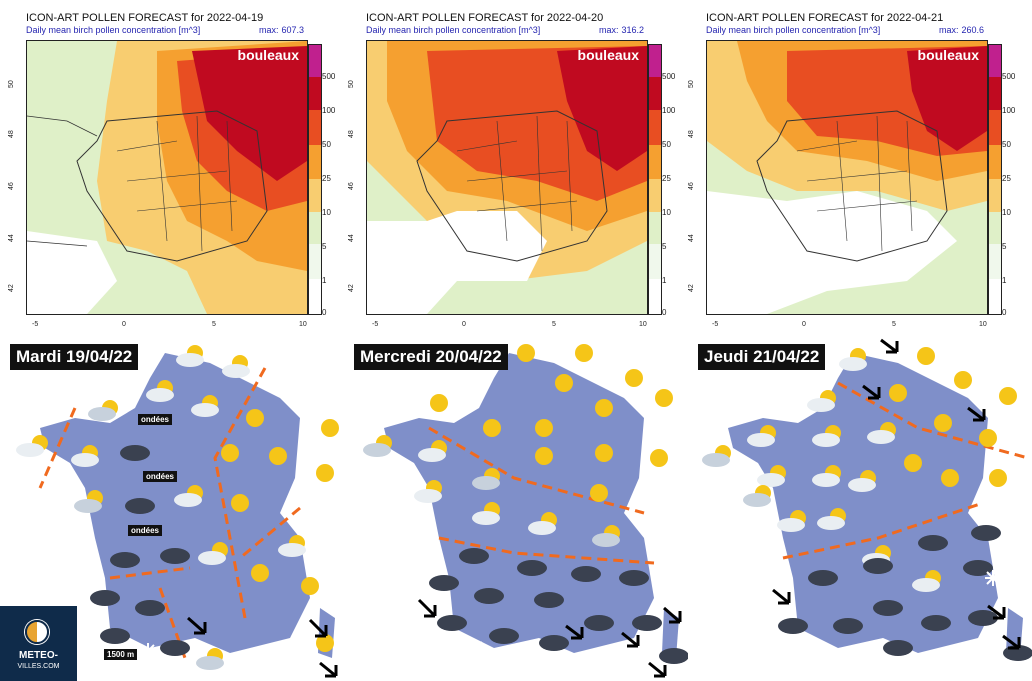 The image size is (1032, 681). I want to click on snow-altitude-tag: 1500 m, so click(121, 654).